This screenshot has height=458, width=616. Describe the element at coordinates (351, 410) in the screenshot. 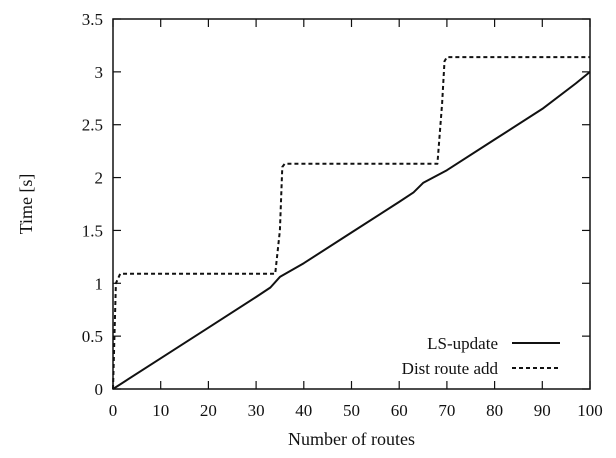

I see `x-tick-label: 50` at that location.